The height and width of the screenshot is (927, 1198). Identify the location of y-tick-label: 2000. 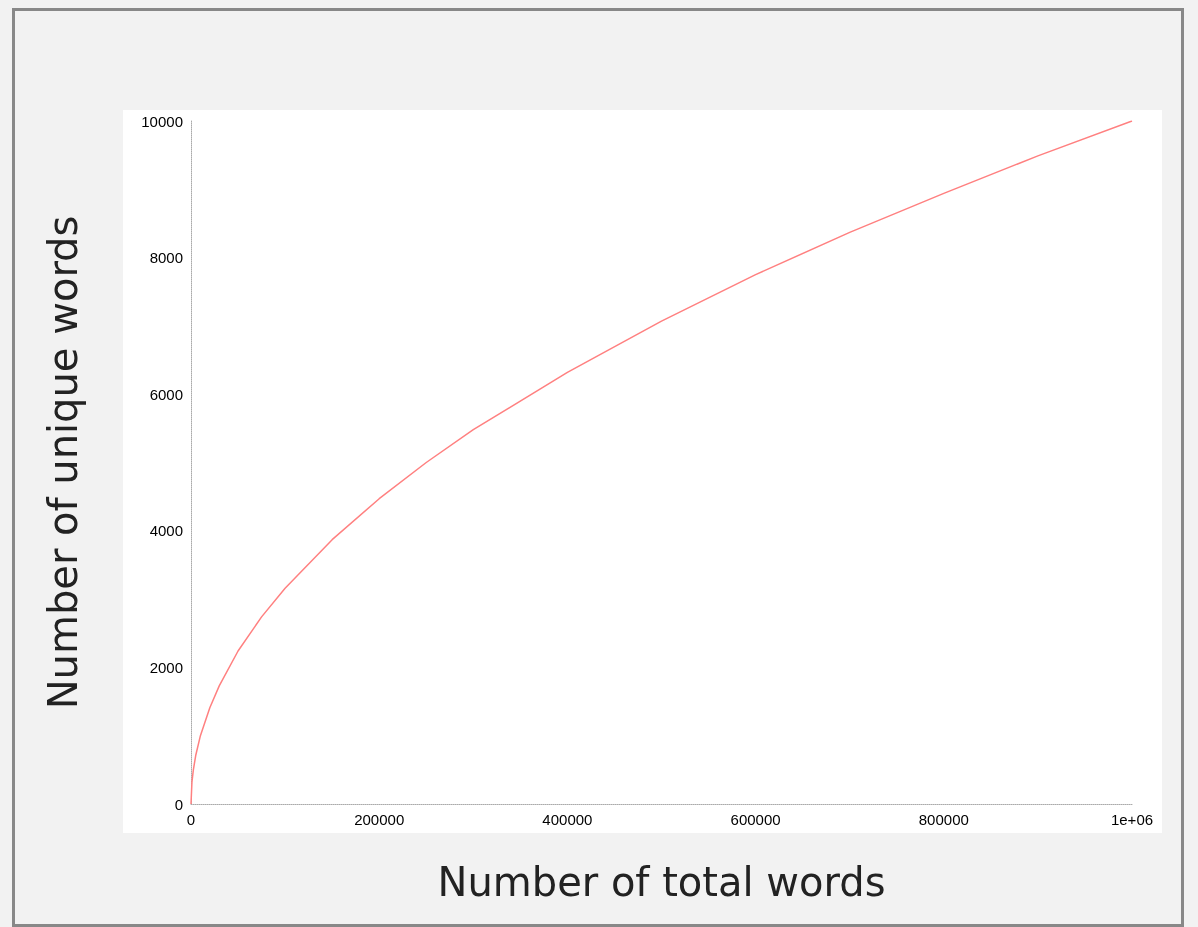
(166, 667).